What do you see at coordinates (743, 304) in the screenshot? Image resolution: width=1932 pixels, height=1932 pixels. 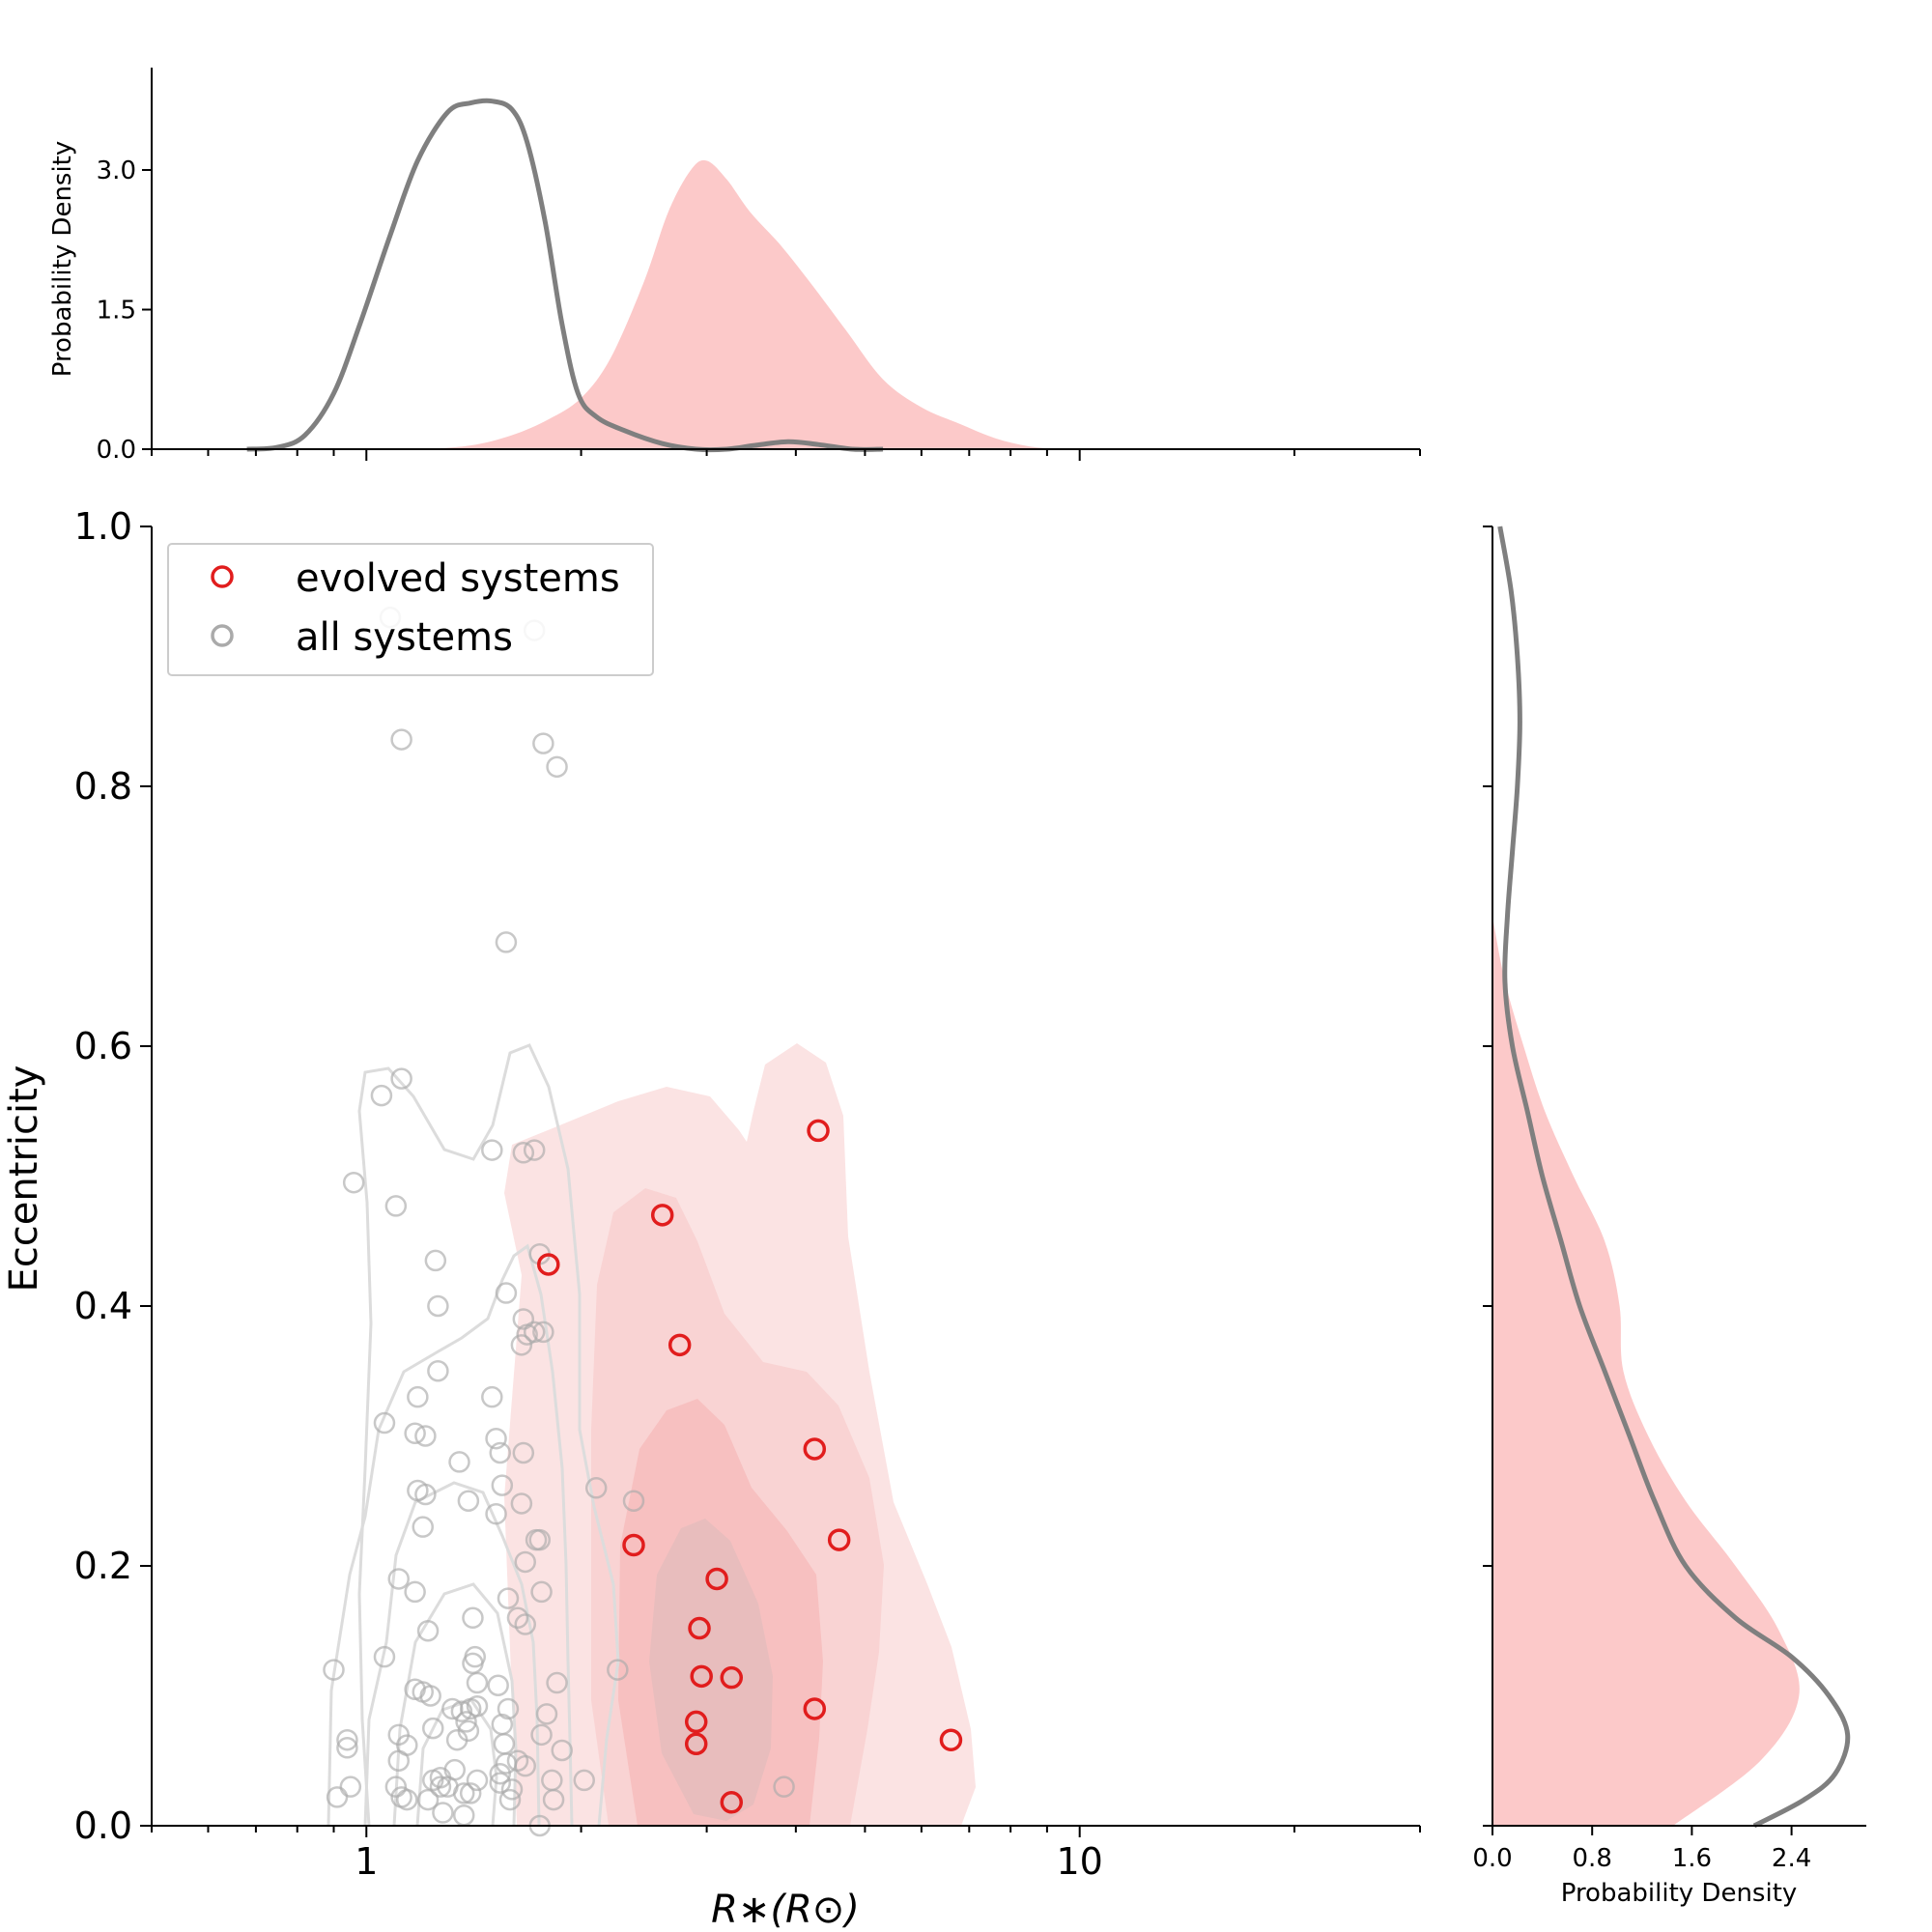 I see `top-marginal-evolved-kde` at bounding box center [743, 304].